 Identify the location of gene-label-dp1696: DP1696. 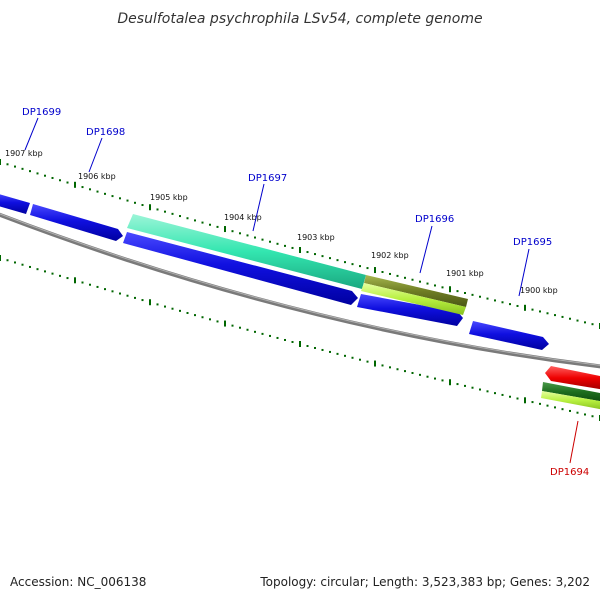
(434, 219).